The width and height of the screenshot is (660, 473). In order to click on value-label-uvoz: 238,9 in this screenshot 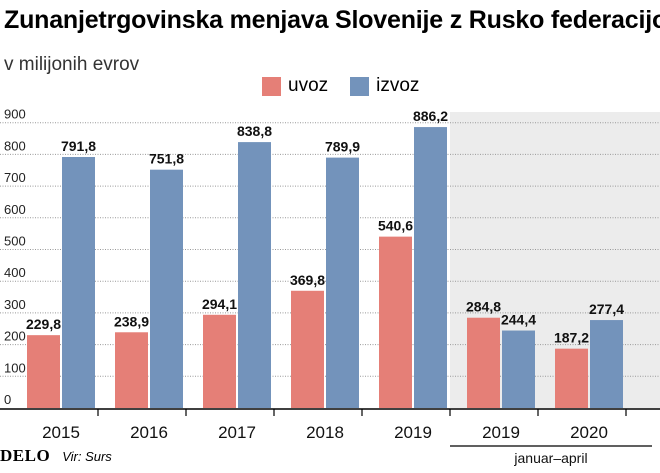, I will do `click(131, 321)`.